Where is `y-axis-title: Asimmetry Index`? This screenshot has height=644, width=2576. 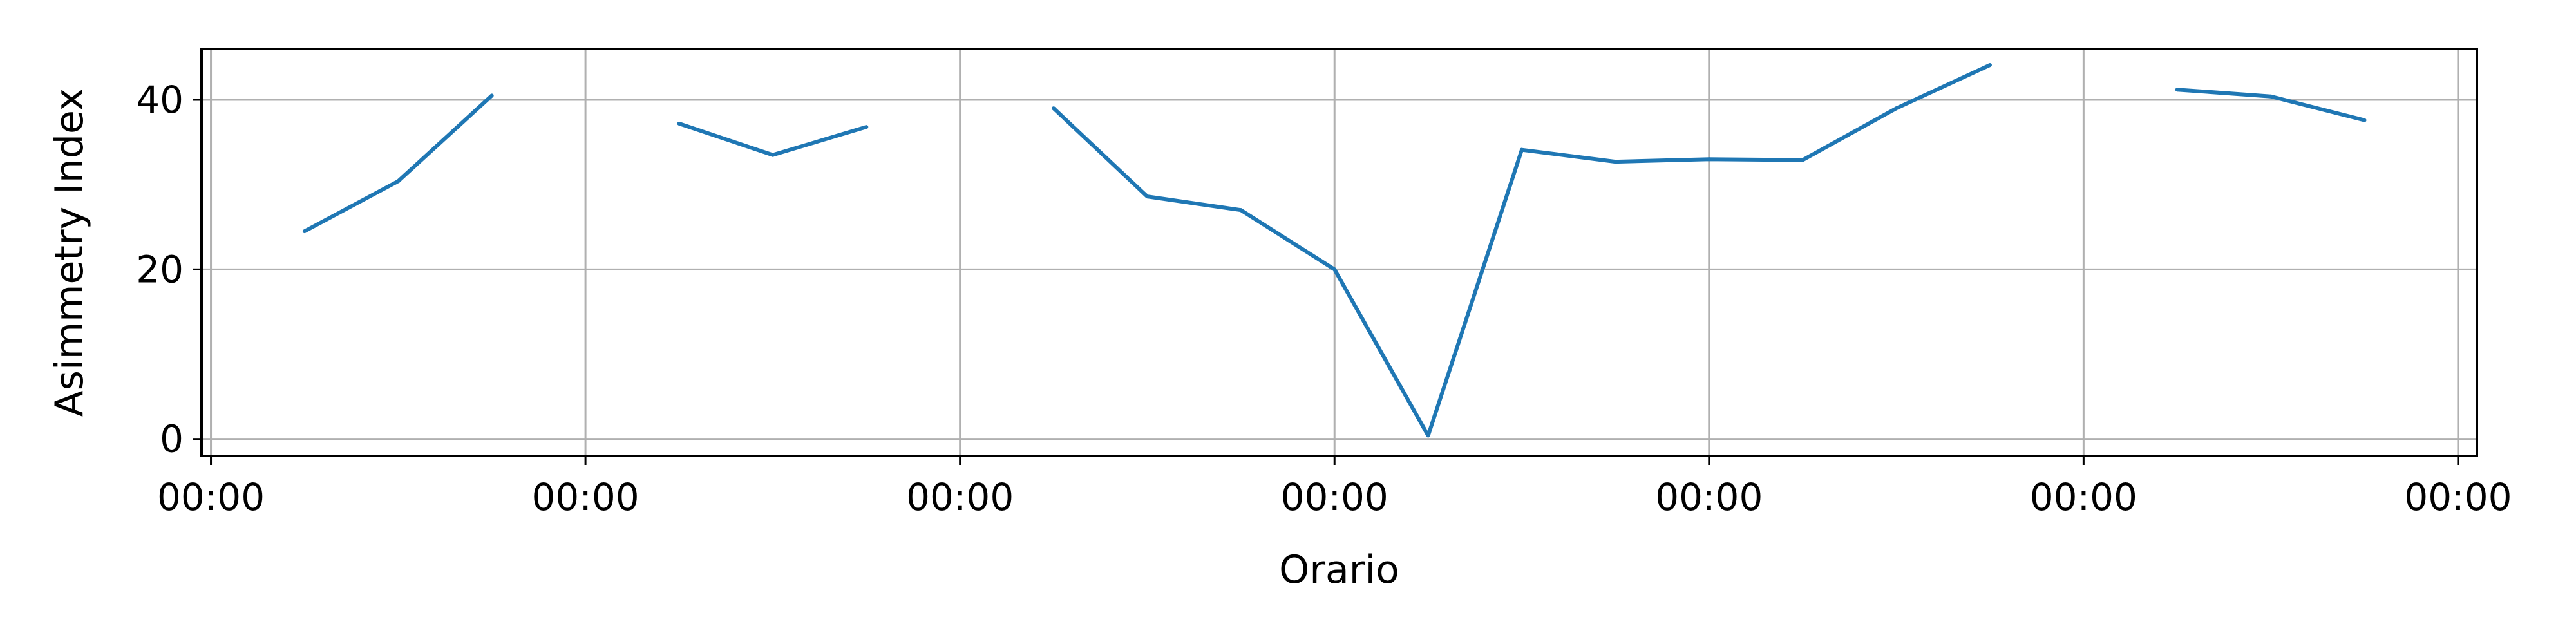 y-axis-title: Asimmetry Index is located at coordinates (69, 253).